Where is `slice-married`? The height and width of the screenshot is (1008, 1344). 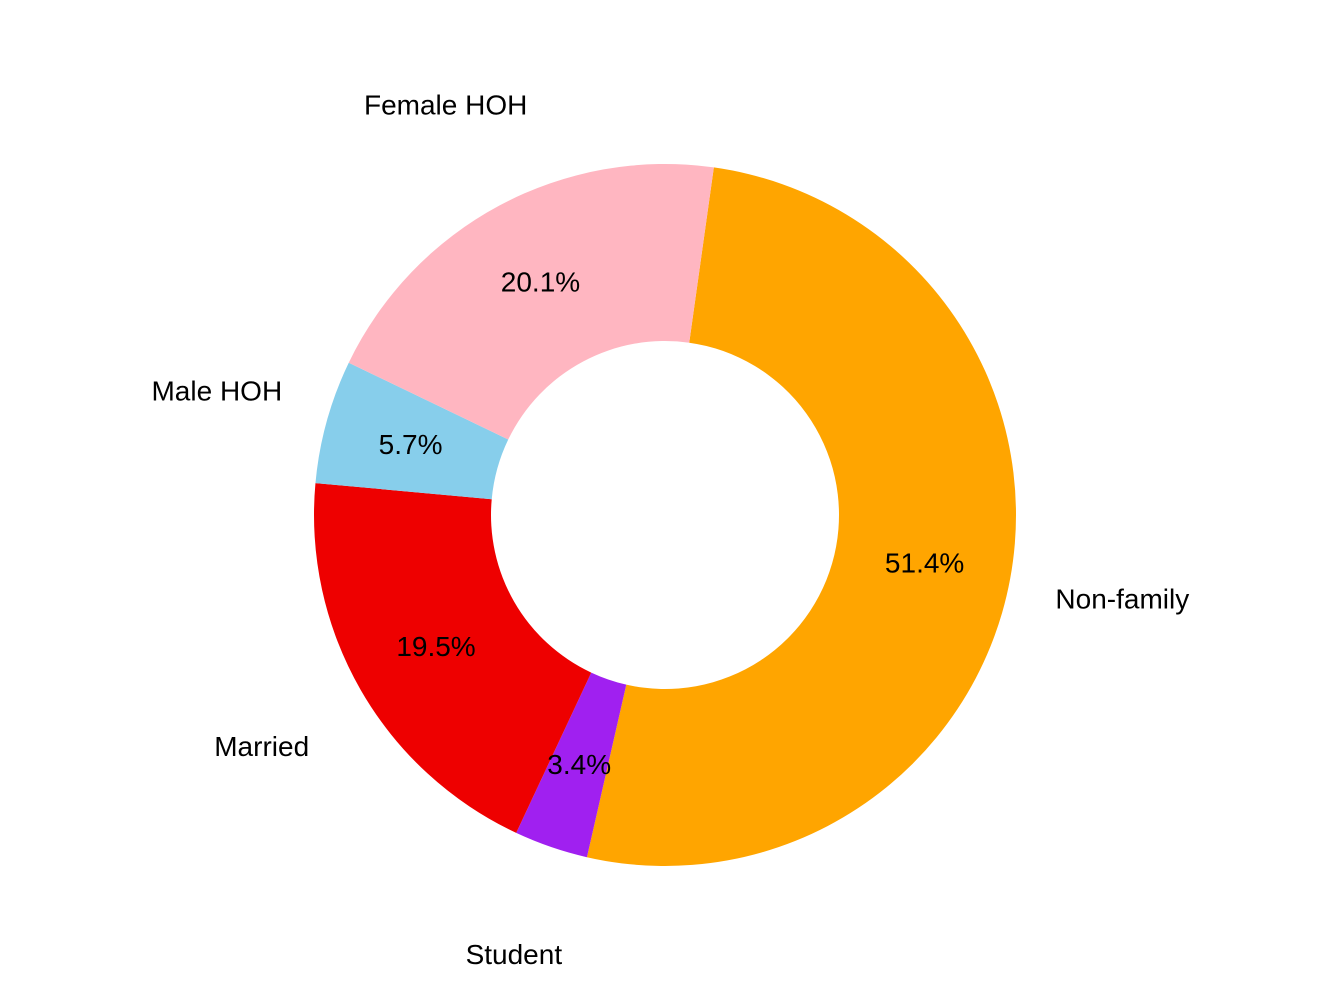 slice-married is located at coordinates (453, 658).